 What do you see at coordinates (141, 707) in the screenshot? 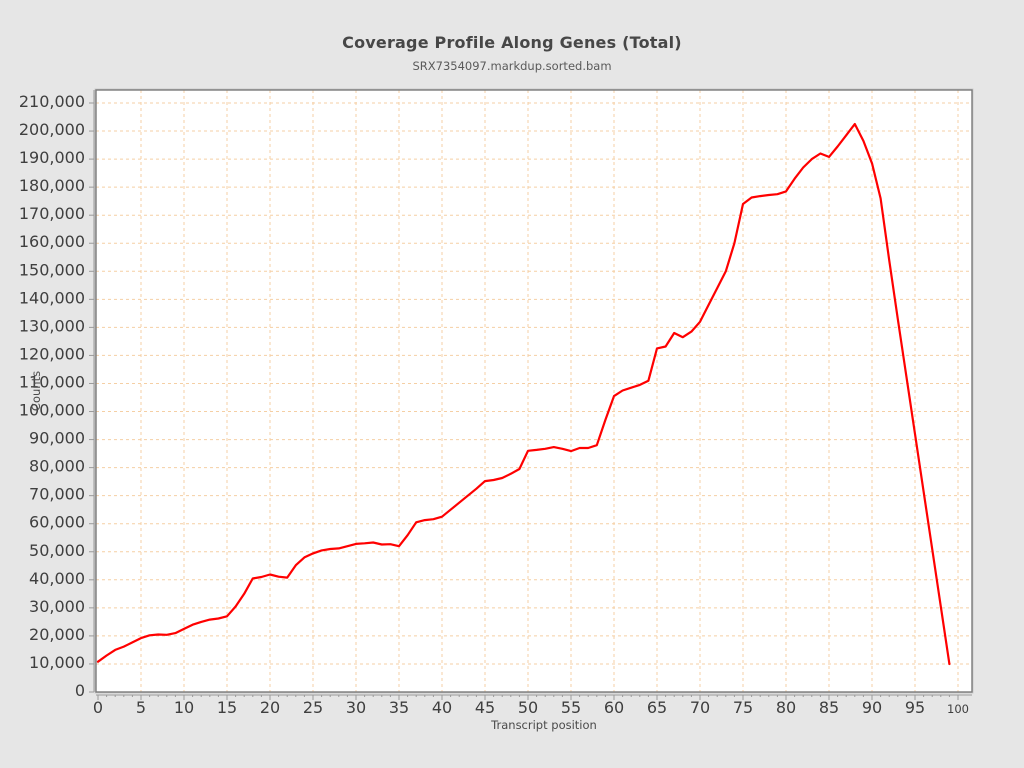
I see `x-tick-label: 5` at bounding box center [141, 707].